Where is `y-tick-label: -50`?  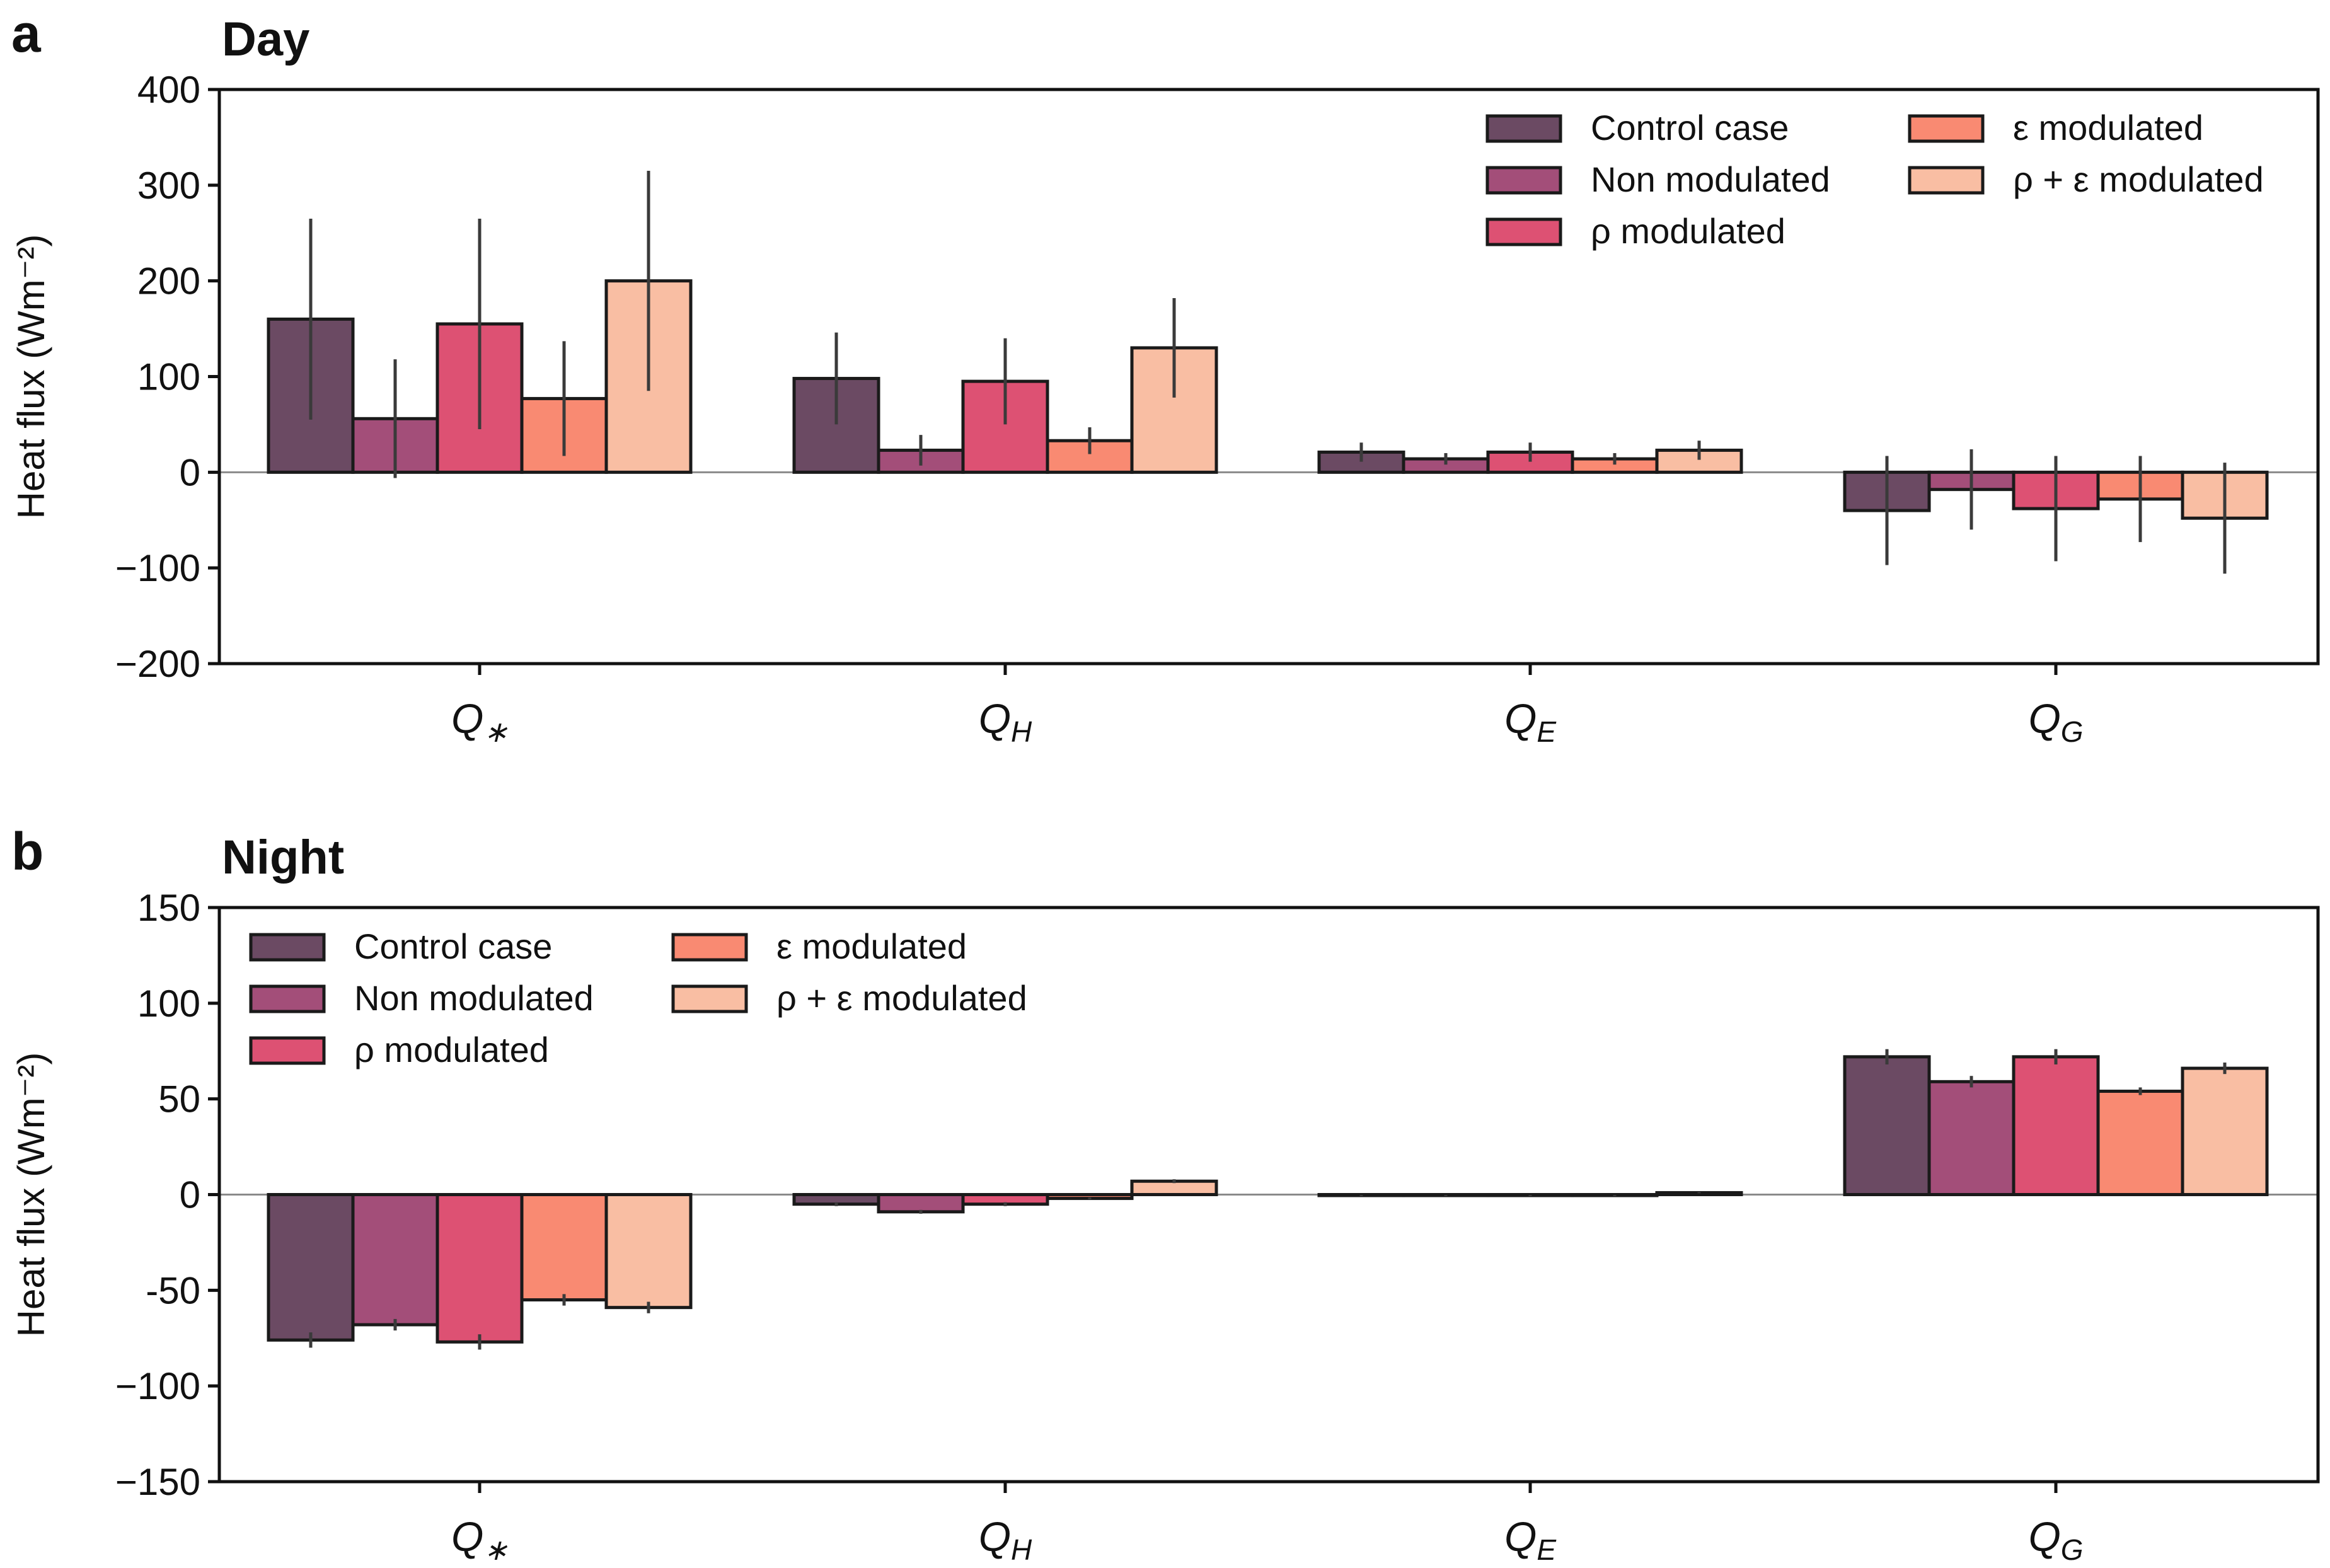
y-tick-label: -50 is located at coordinates (173, 1290).